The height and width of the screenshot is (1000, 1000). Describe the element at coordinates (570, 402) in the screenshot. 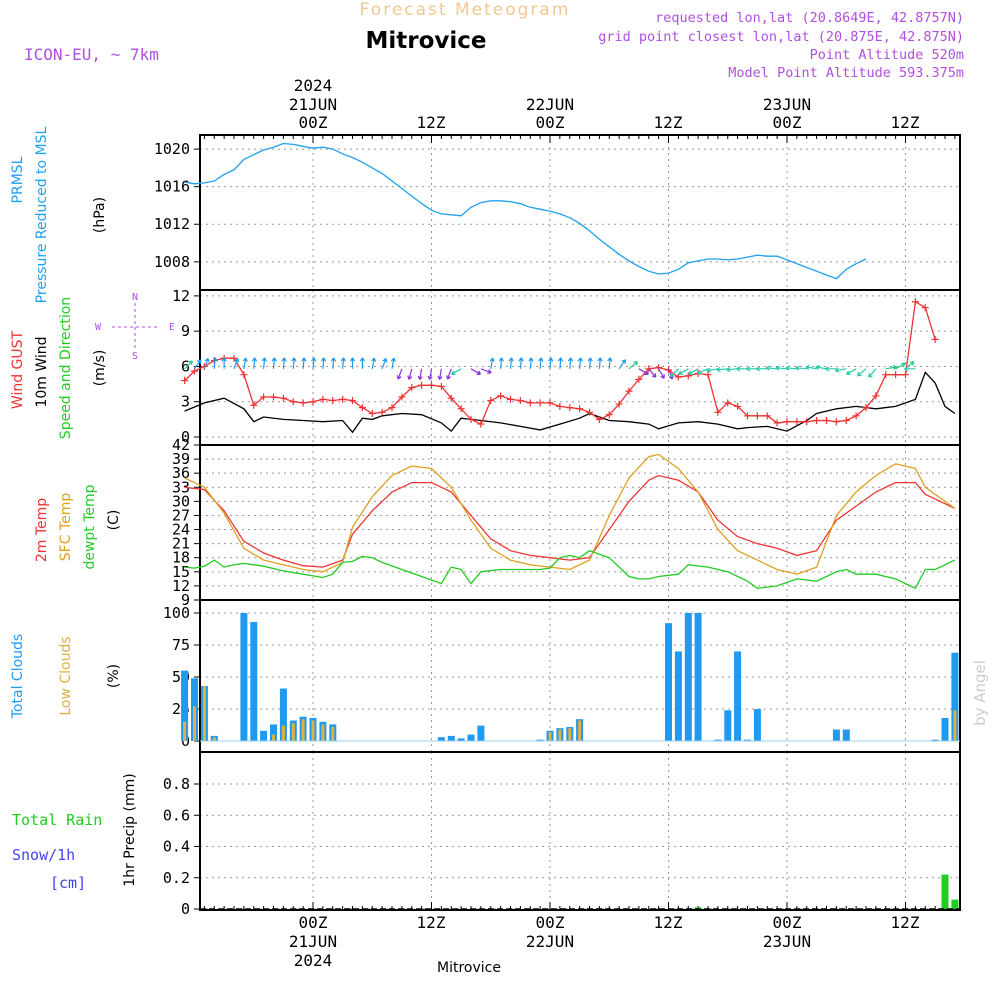

I see `wind10-line` at that location.